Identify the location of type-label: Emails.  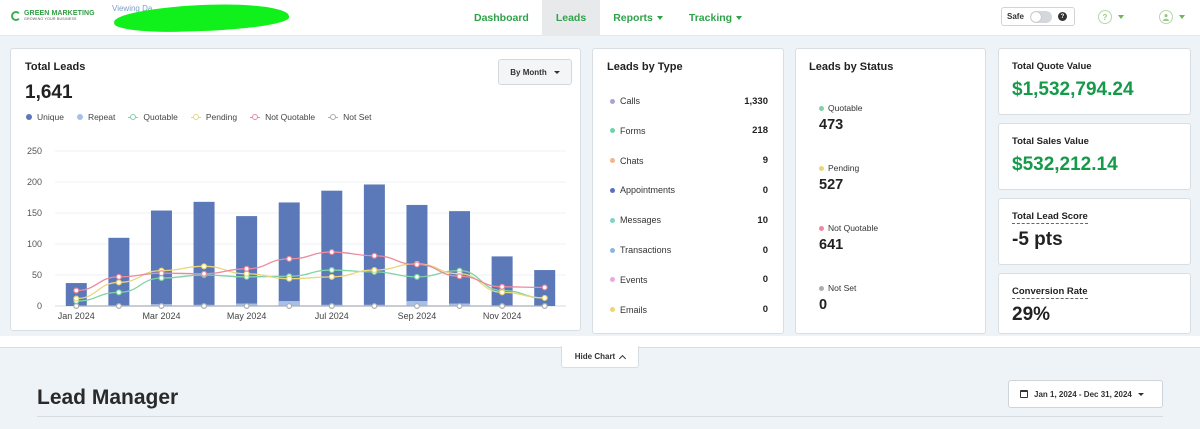
(634, 309).